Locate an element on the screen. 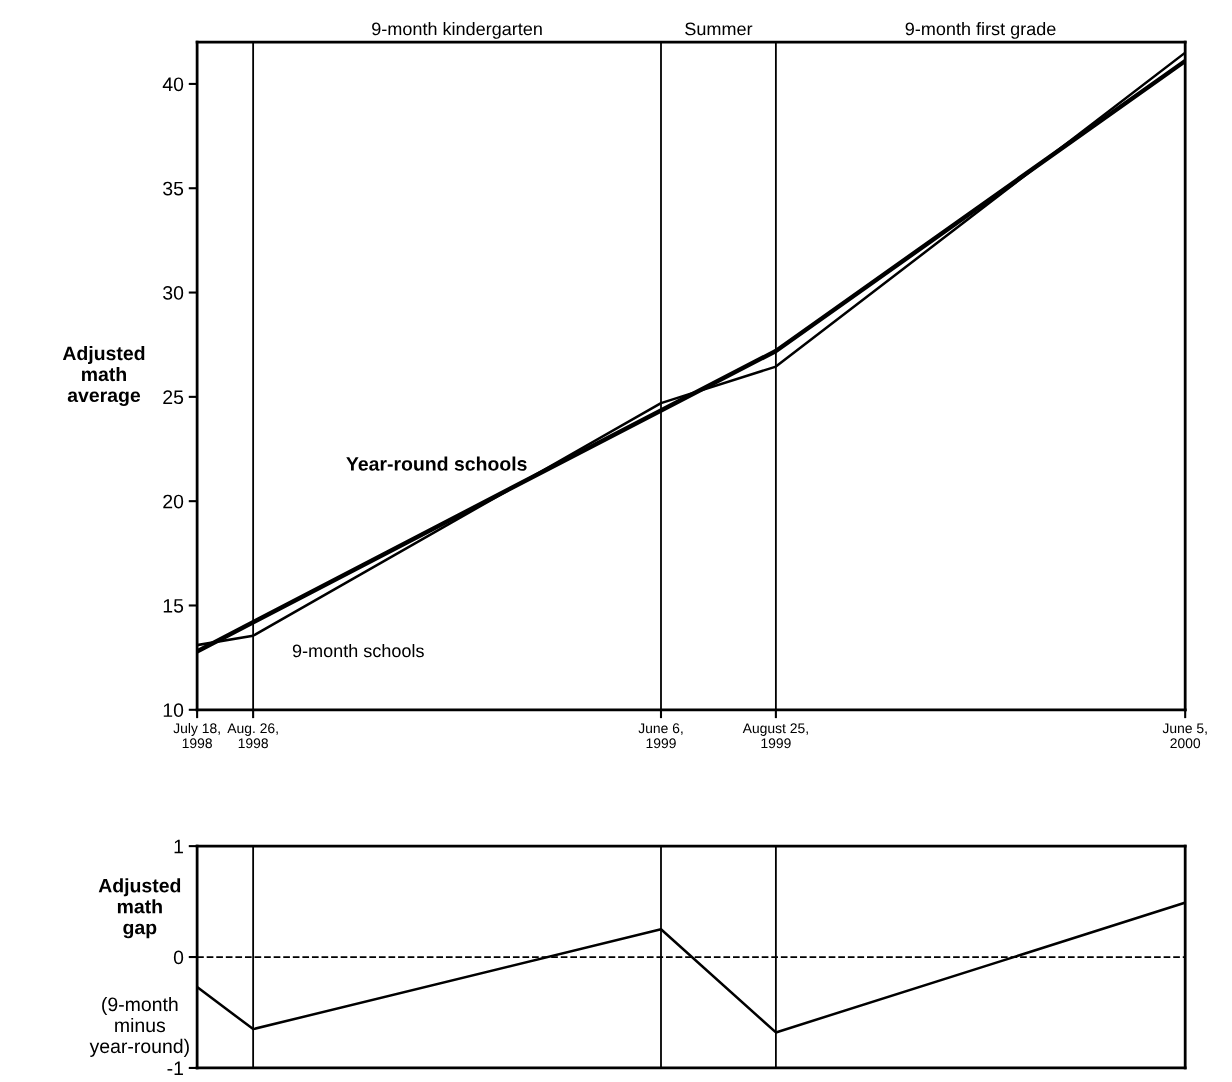 This screenshot has width=1232, height=1082. y-tick-label: 30 is located at coordinates (173, 293).